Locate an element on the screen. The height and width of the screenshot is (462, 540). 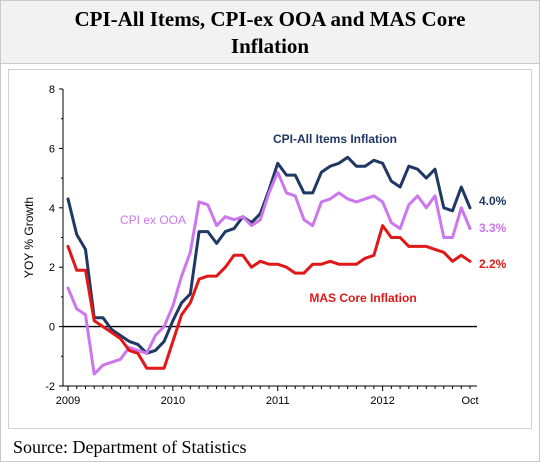
x-tick-label: 2011 is located at coordinates (278, 401).